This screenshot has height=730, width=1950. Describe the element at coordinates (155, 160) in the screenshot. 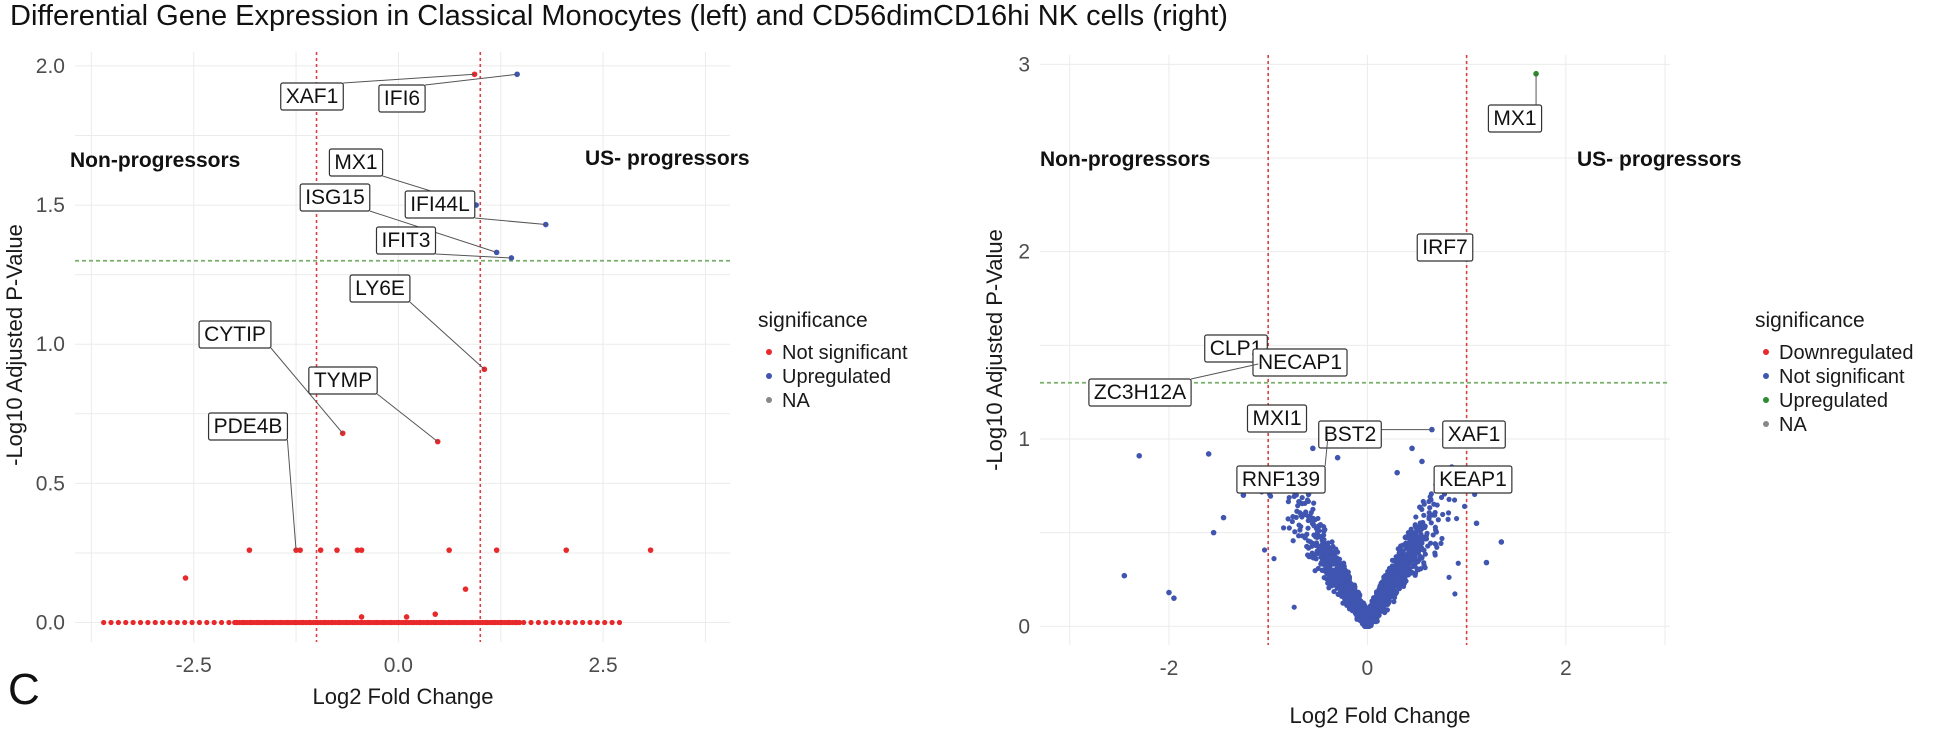

I see `group-label-left-nonprogressors: Non-progressors` at that location.